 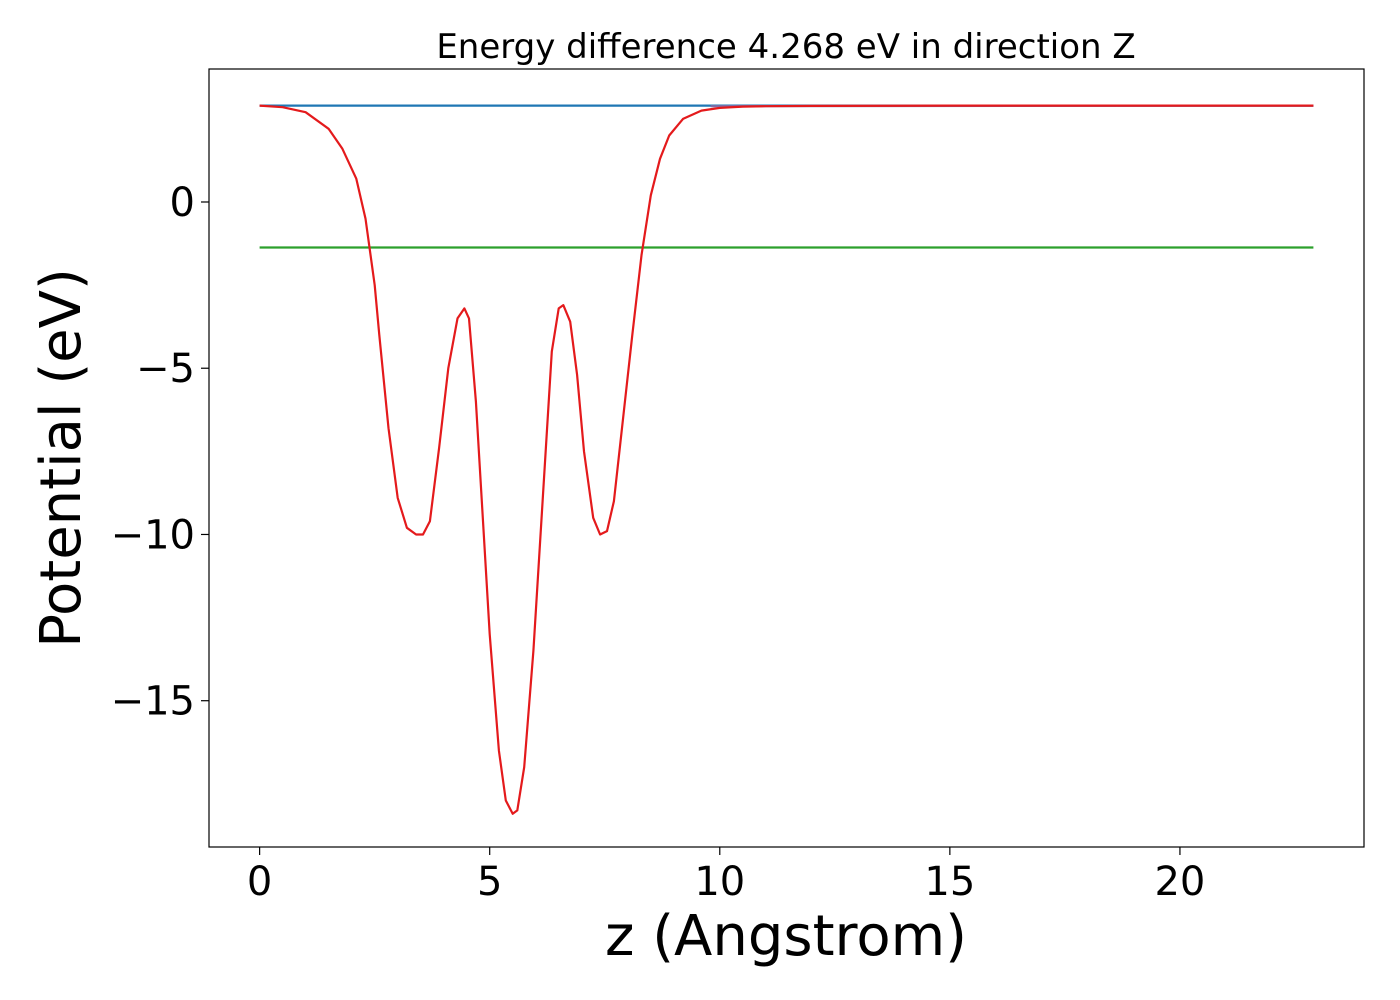 I want to click on x-axis-title: z (Angstrom), so click(x=786, y=936).